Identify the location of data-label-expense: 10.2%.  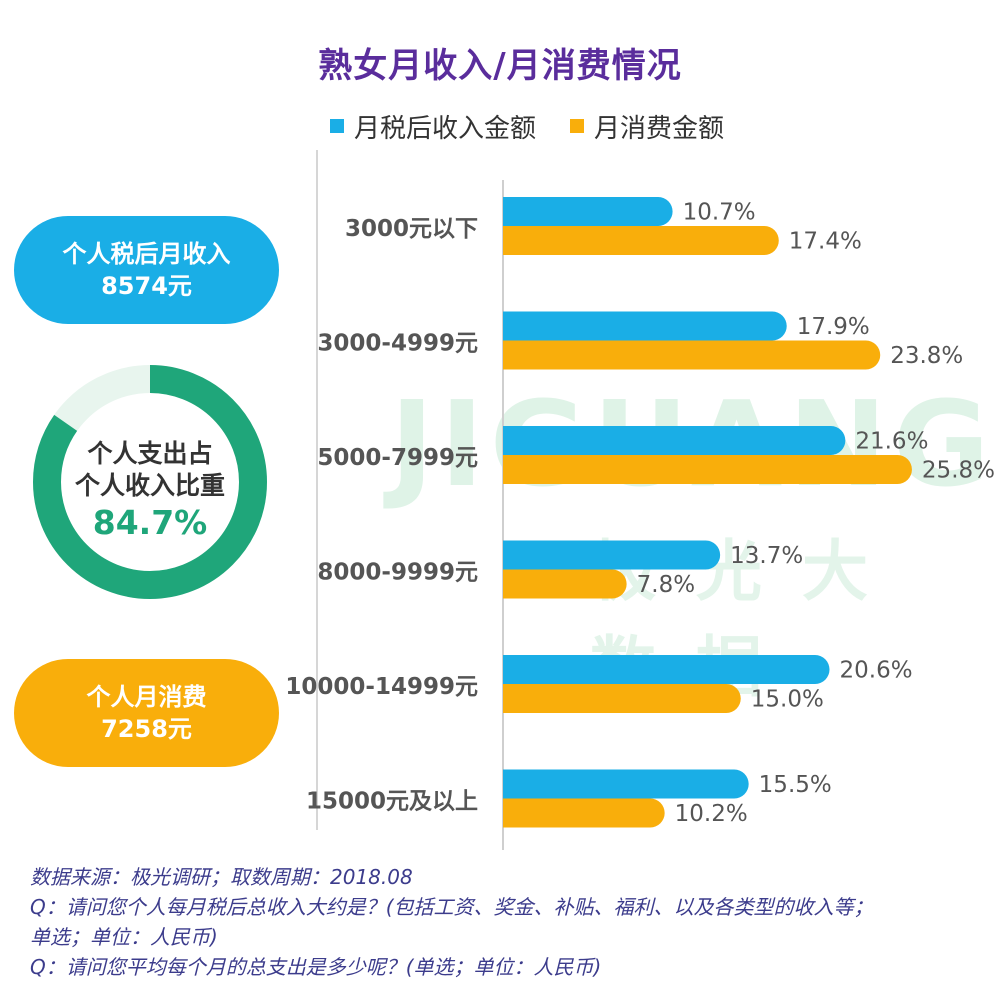
(711, 814).